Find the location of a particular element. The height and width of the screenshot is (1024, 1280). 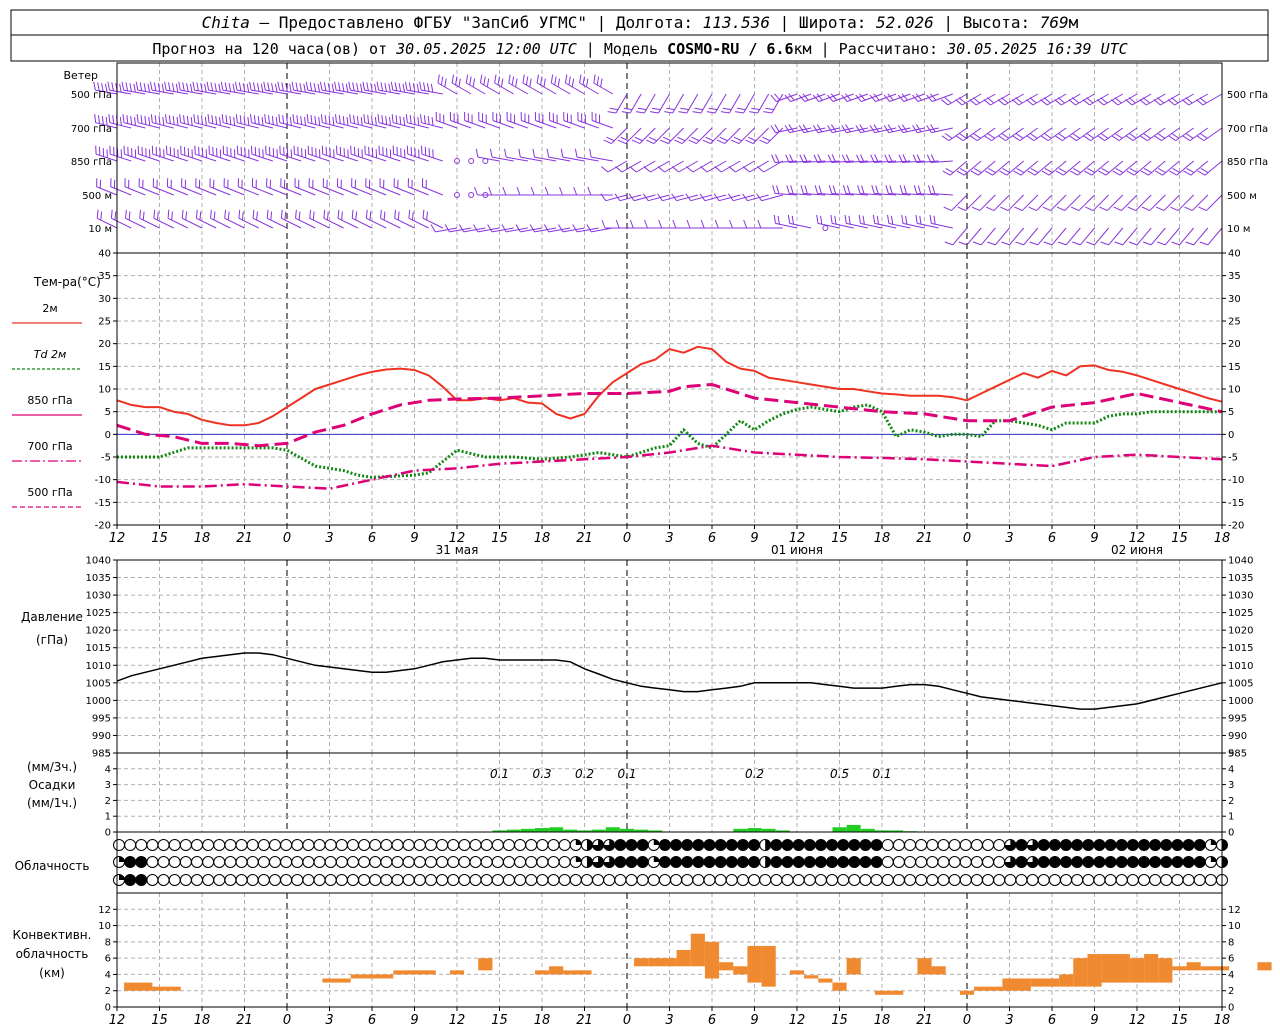

temp-xtick-label: 15 is located at coordinates (1179, 538).